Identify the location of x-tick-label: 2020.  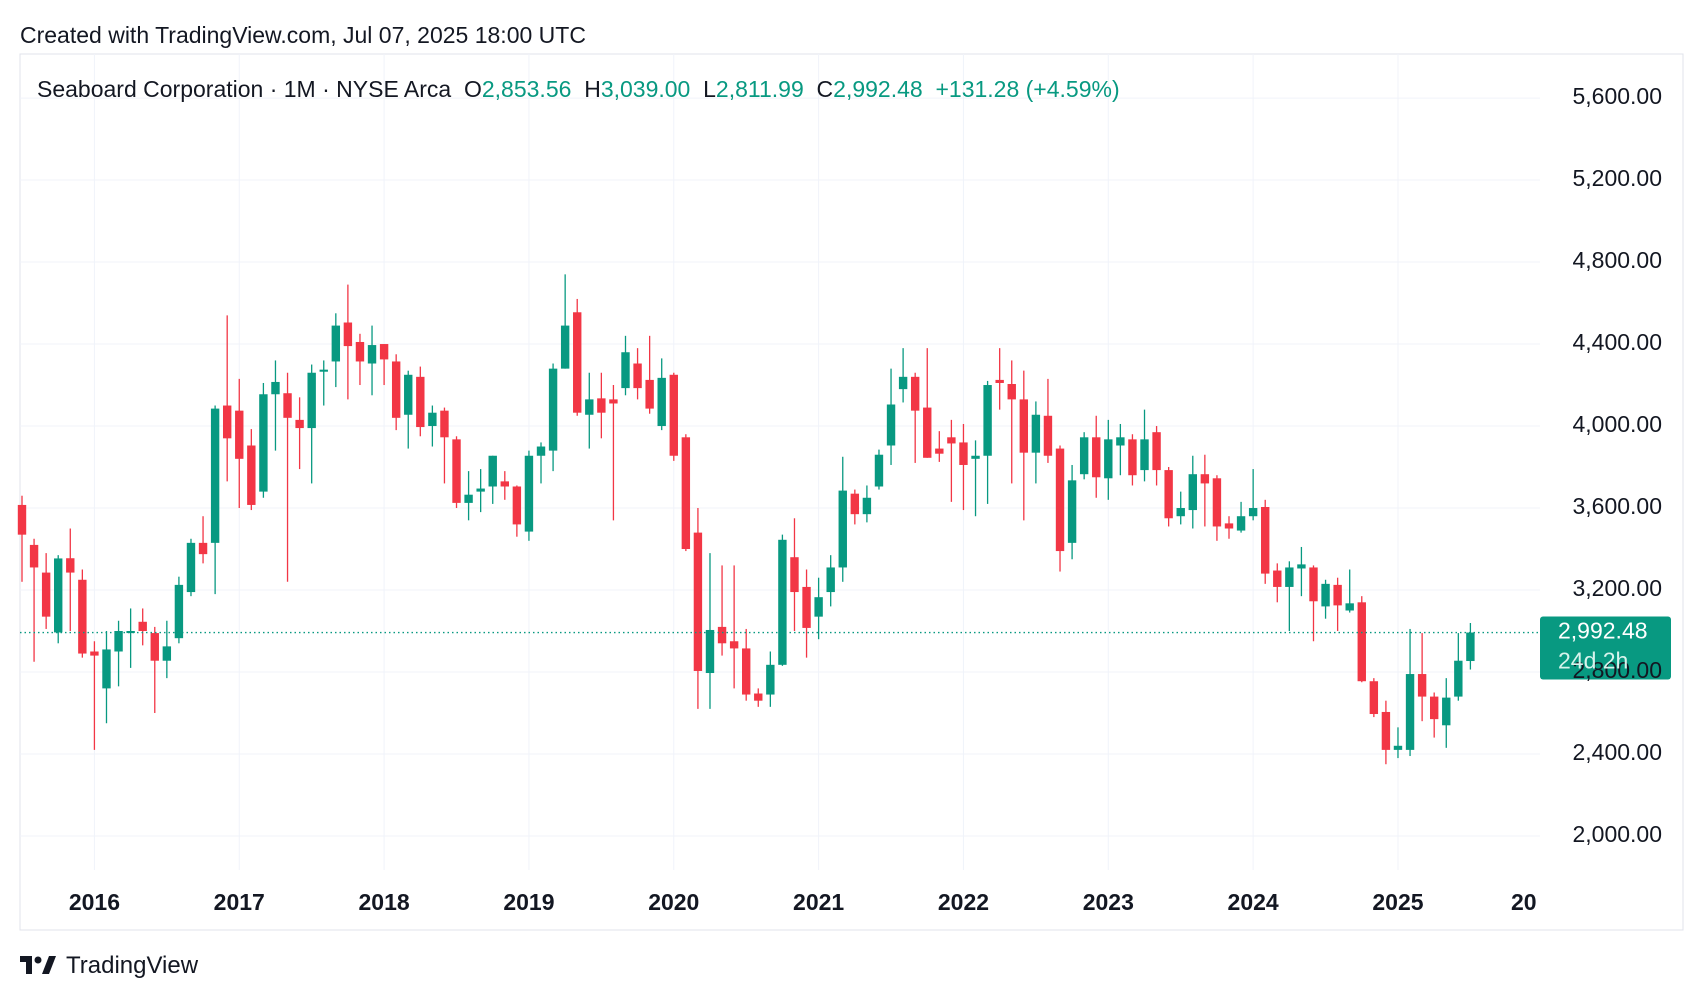
(673, 902).